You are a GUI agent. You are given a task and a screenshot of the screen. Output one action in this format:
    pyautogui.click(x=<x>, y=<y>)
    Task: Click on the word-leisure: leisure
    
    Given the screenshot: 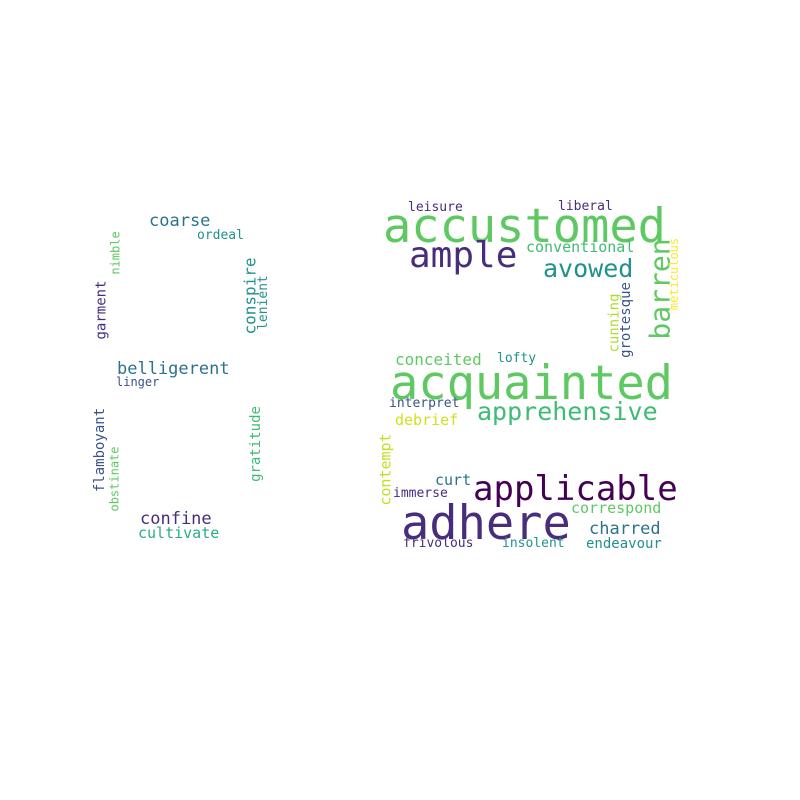 What is the action you would take?
    pyautogui.click(x=435, y=207)
    